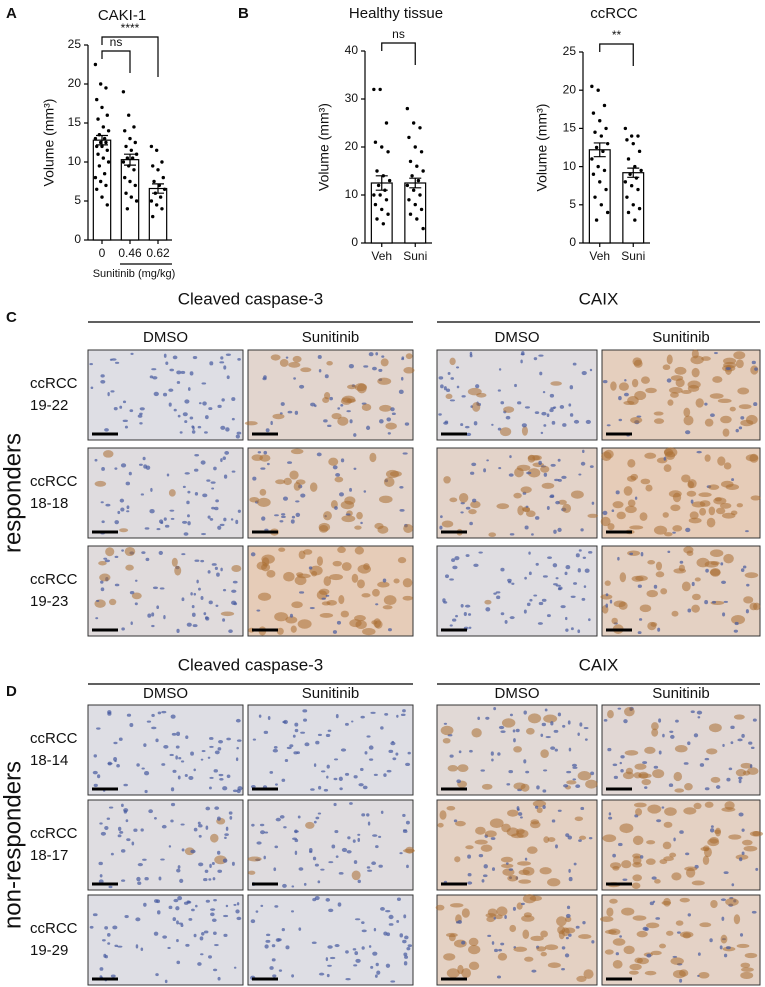 This screenshot has width=765, height=987. I want to click on panel-label: D, so click(11, 691).